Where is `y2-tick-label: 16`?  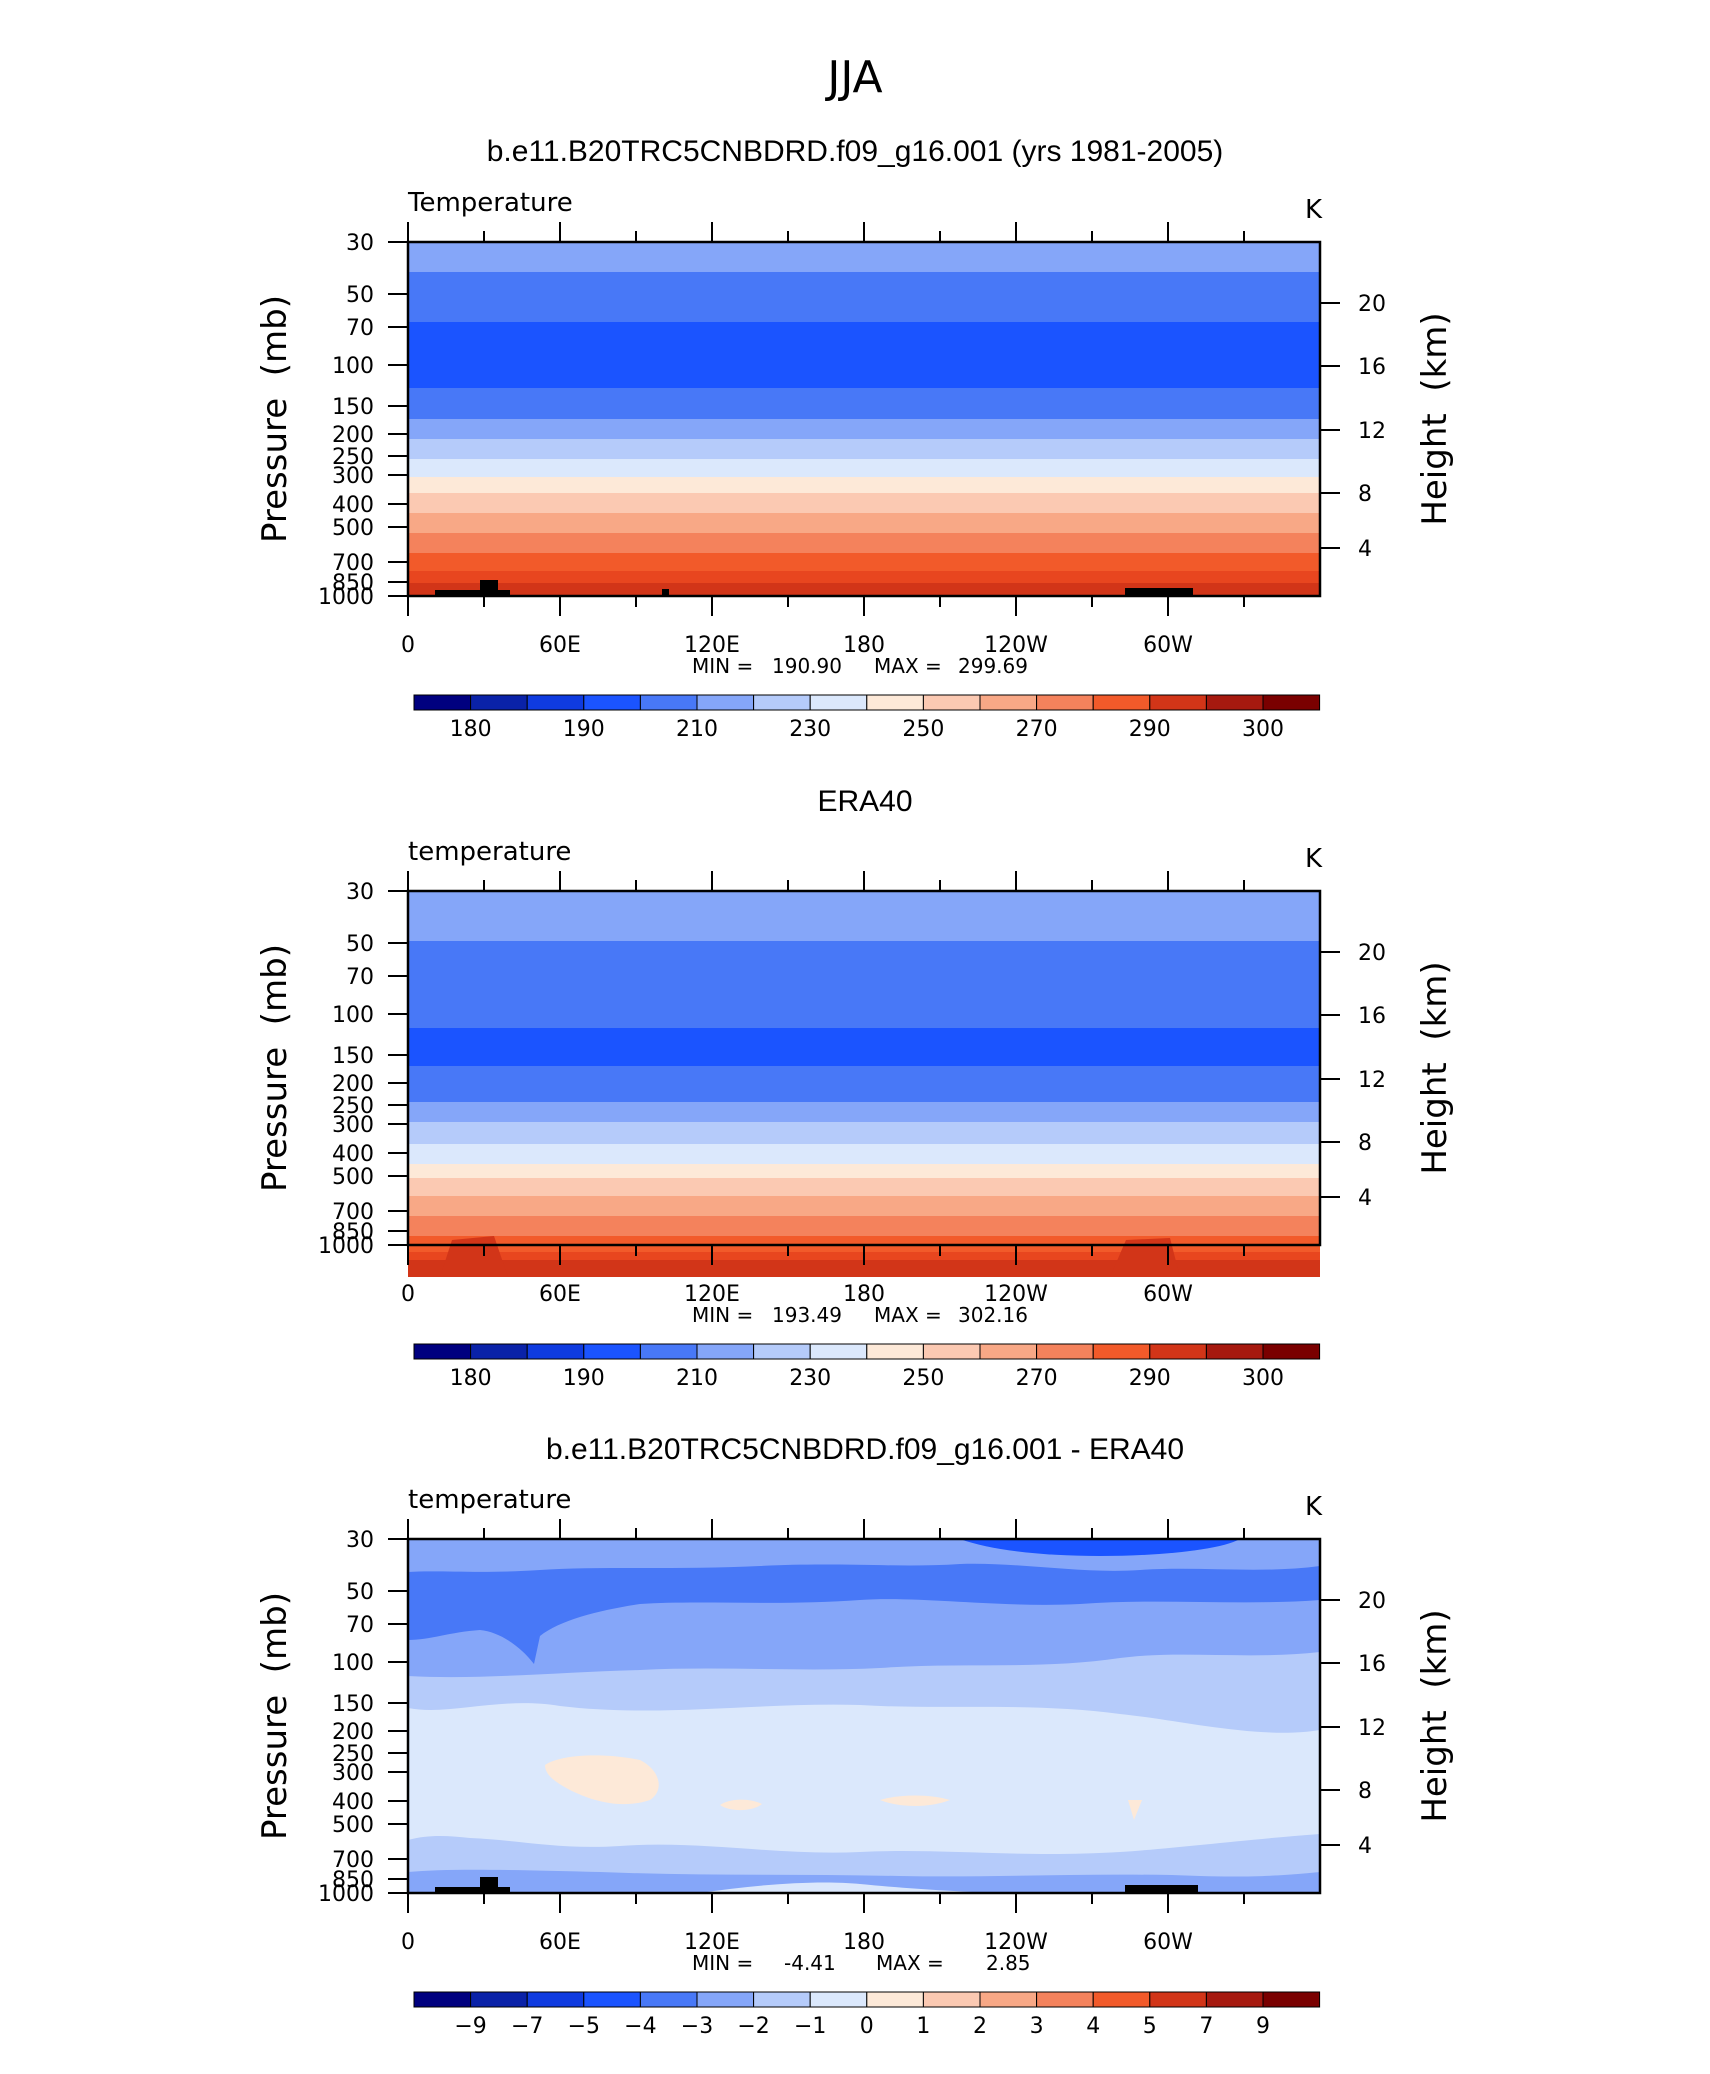 y2-tick-label: 16 is located at coordinates (1372, 1016).